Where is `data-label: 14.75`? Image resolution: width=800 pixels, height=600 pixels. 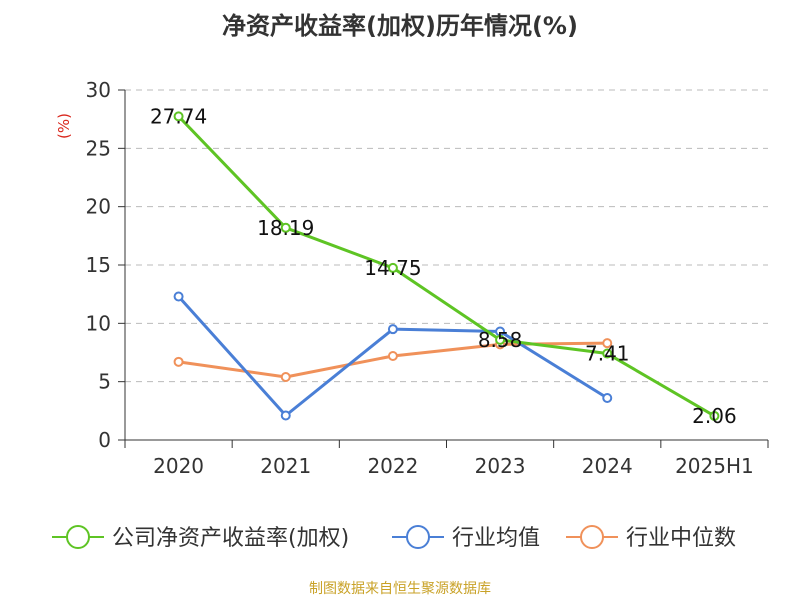 data-label: 14.75 is located at coordinates (392, 268).